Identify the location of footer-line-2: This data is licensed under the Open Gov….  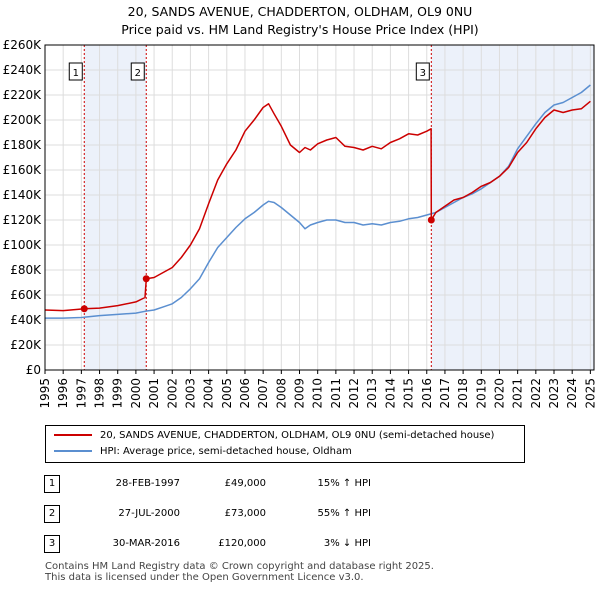
(204, 577).